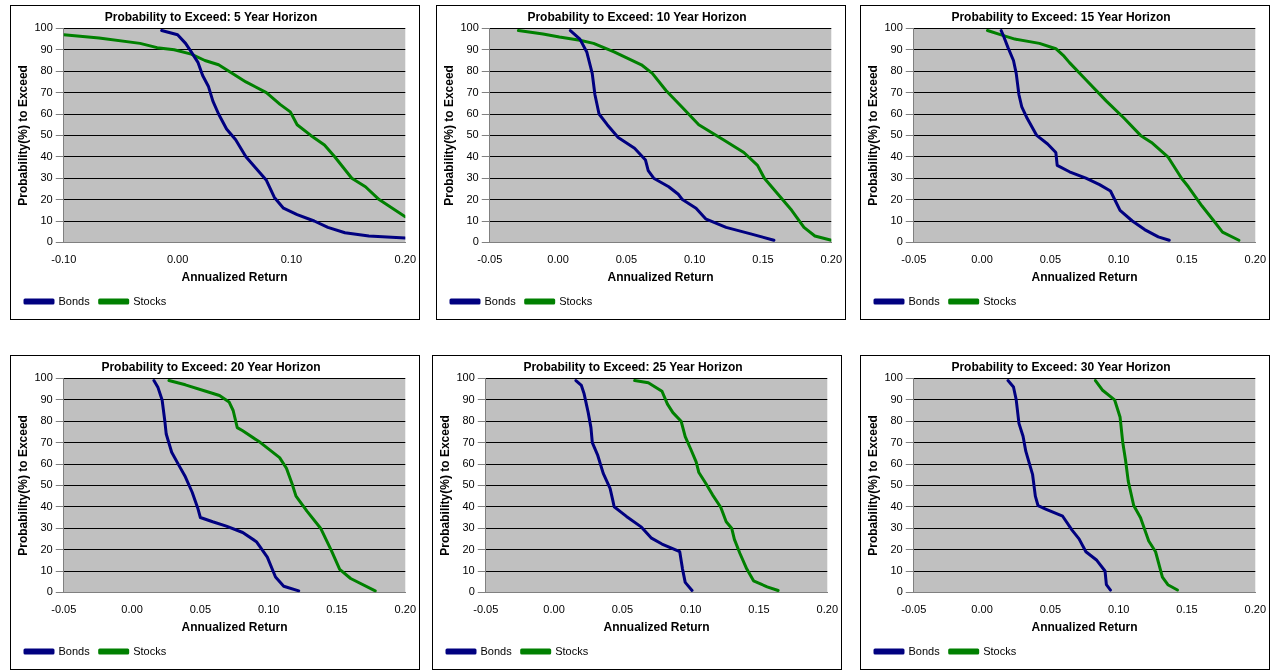 The height and width of the screenshot is (671, 1276). I want to click on x-tick-label: -0.10, so click(64, 259).